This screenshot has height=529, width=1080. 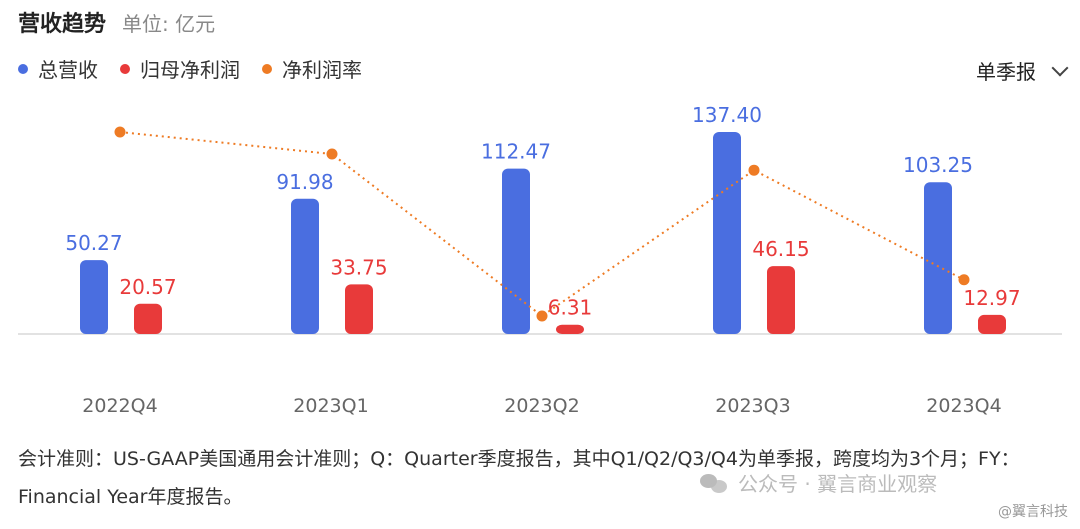 What do you see at coordinates (116, 22) in the screenshot?
I see `chart-header: 营收趋势 单位: 亿元` at bounding box center [116, 22].